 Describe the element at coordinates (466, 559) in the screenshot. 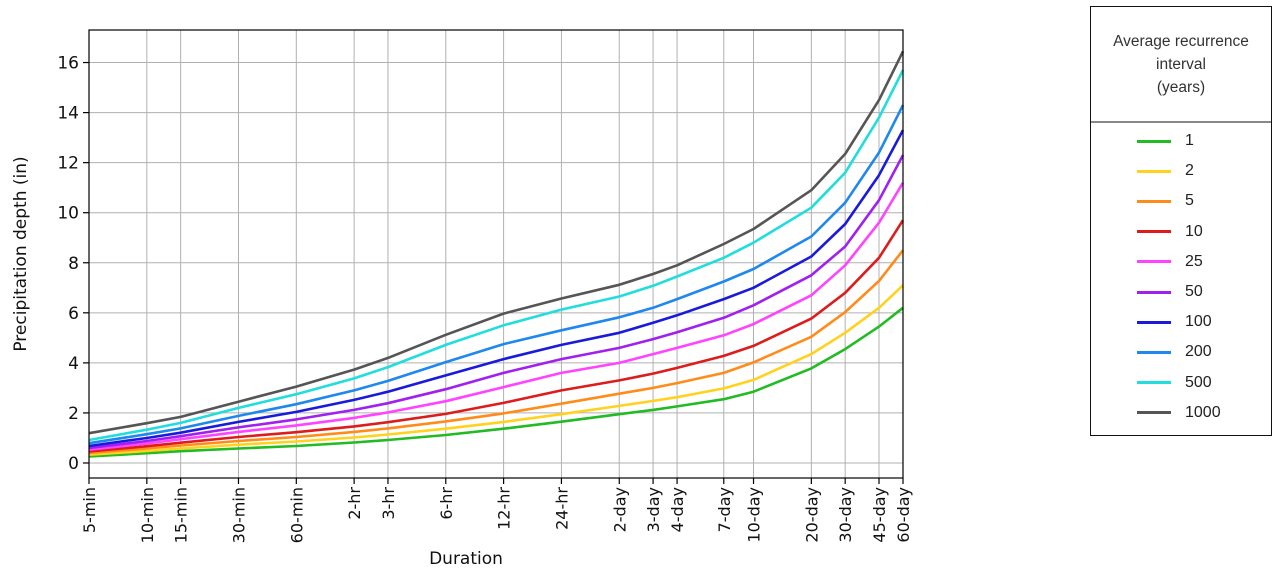

I see `x-axis-label: Duration` at that location.